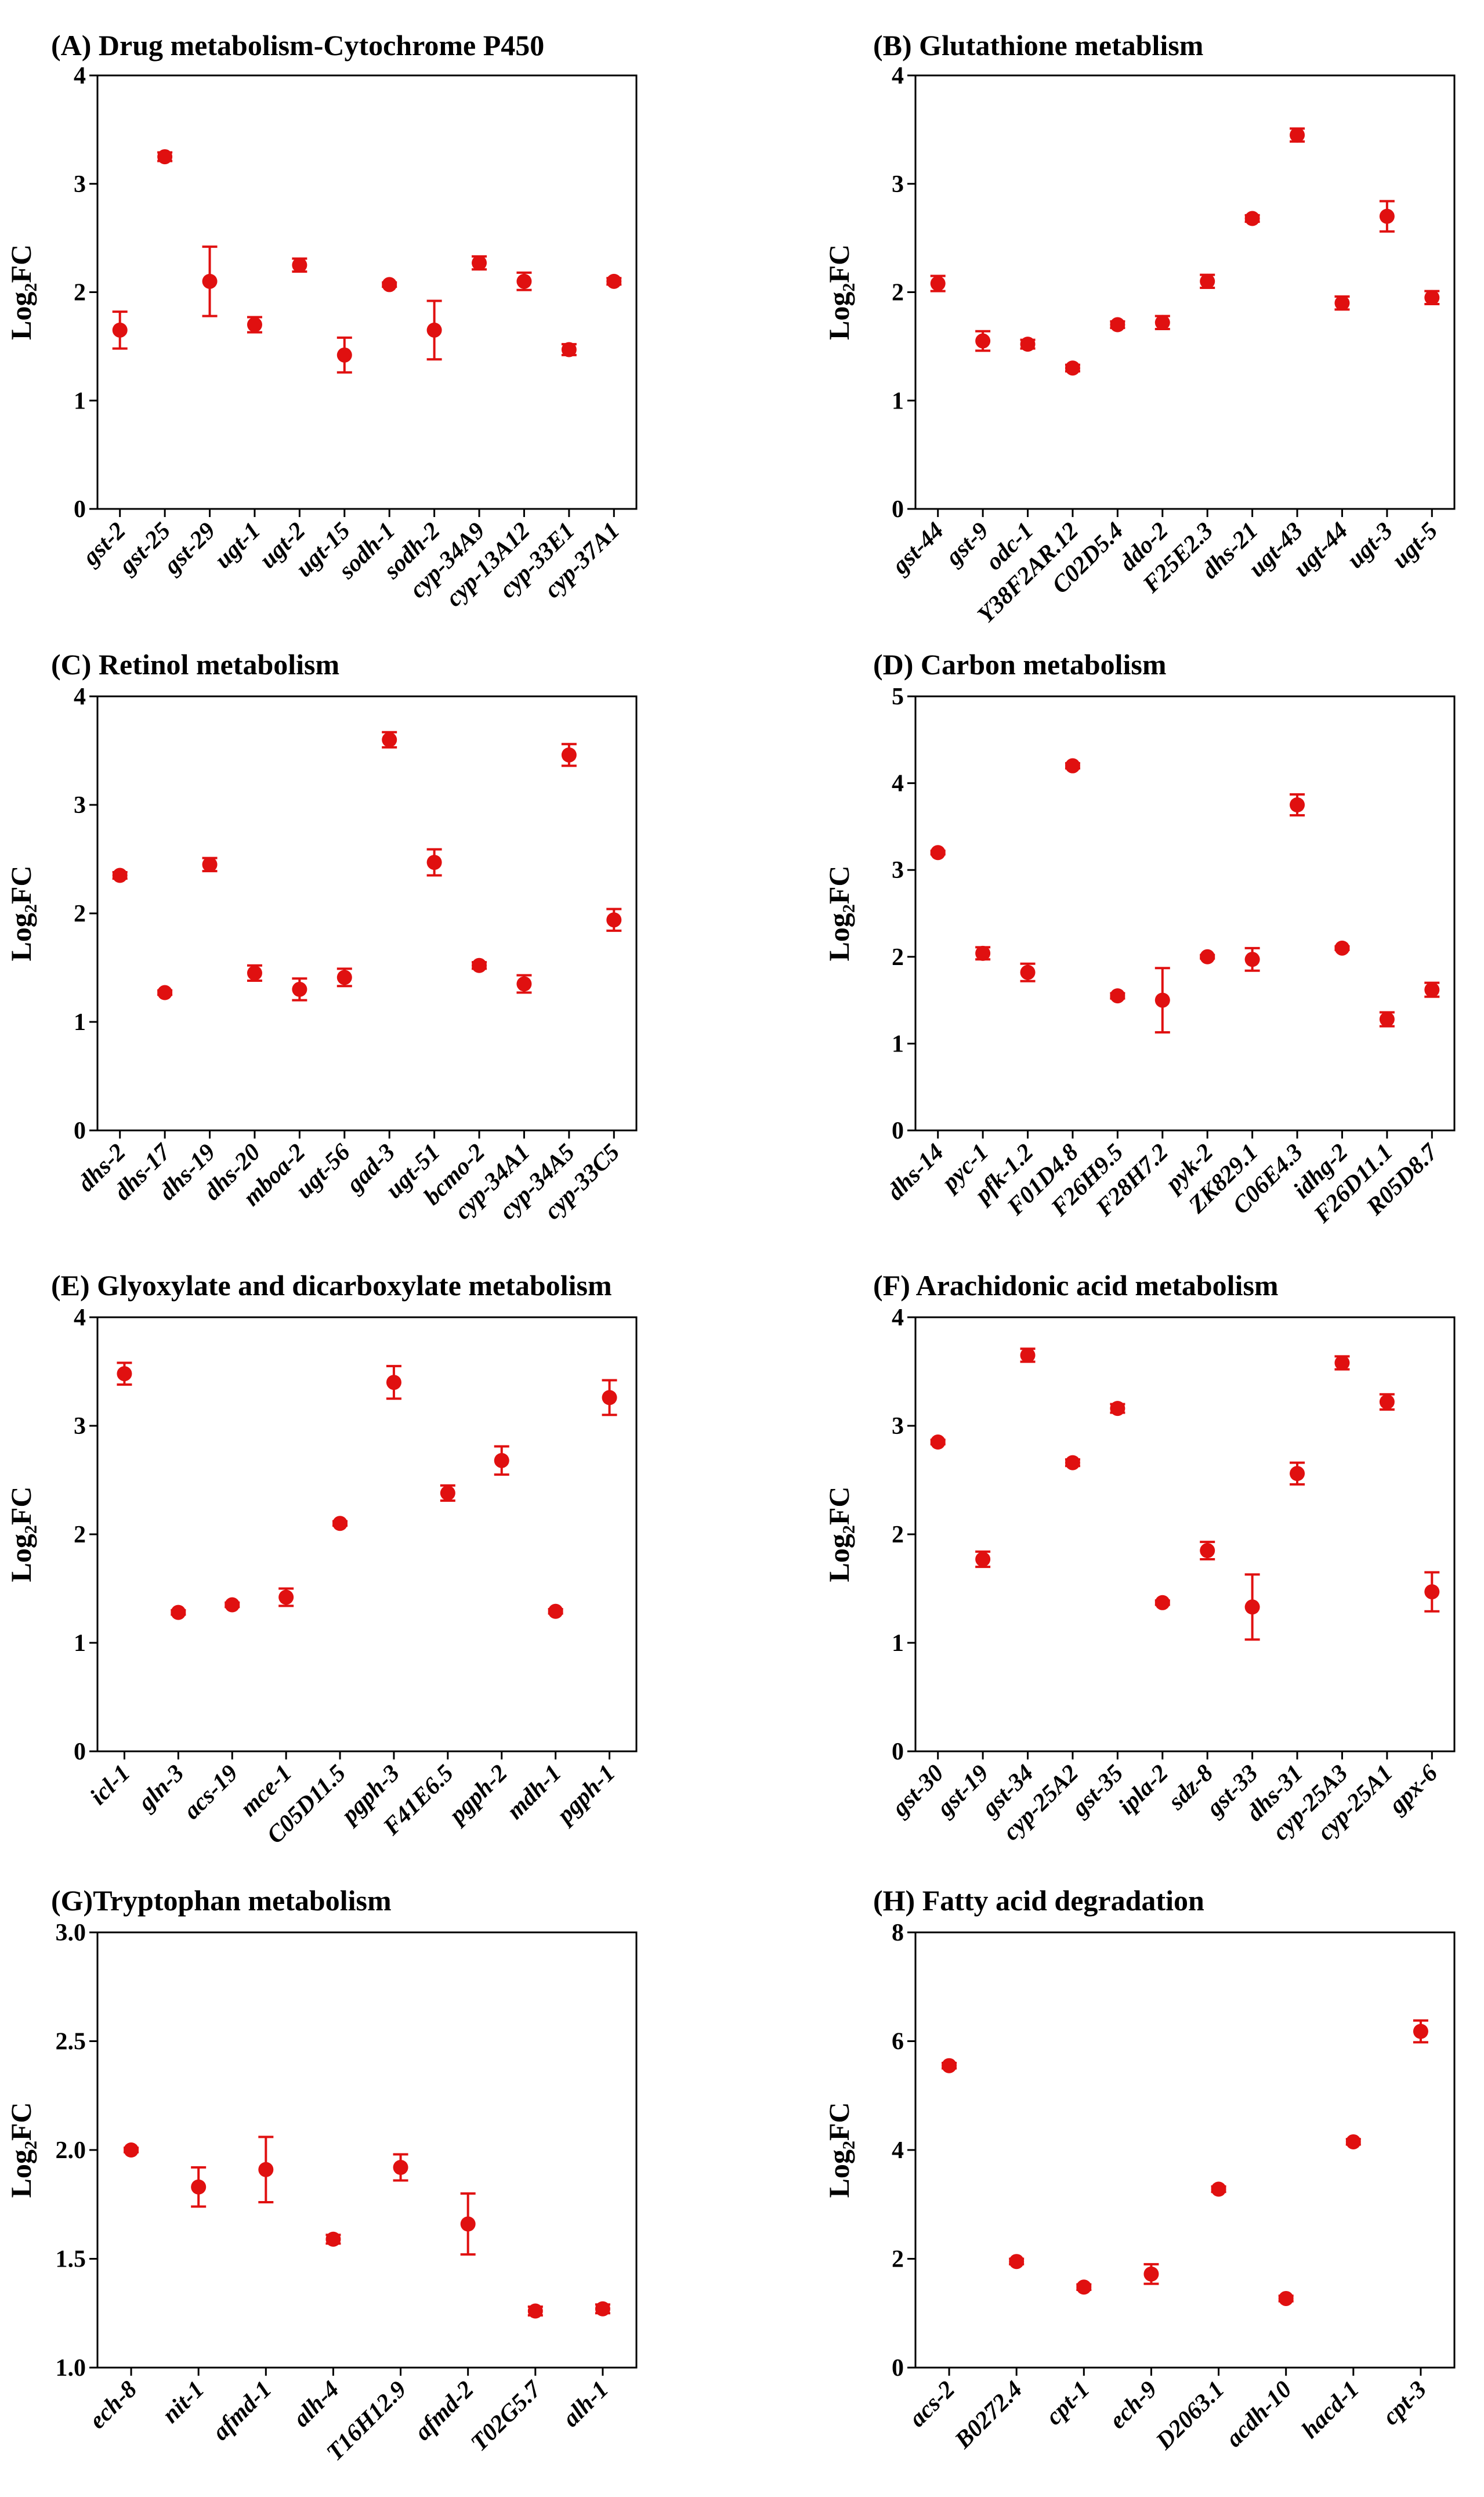 This screenshot has height=2497, width=1484. What do you see at coordinates (1330, 2410) in the screenshot?
I see `x-tick-label: hacd-1` at bounding box center [1330, 2410].